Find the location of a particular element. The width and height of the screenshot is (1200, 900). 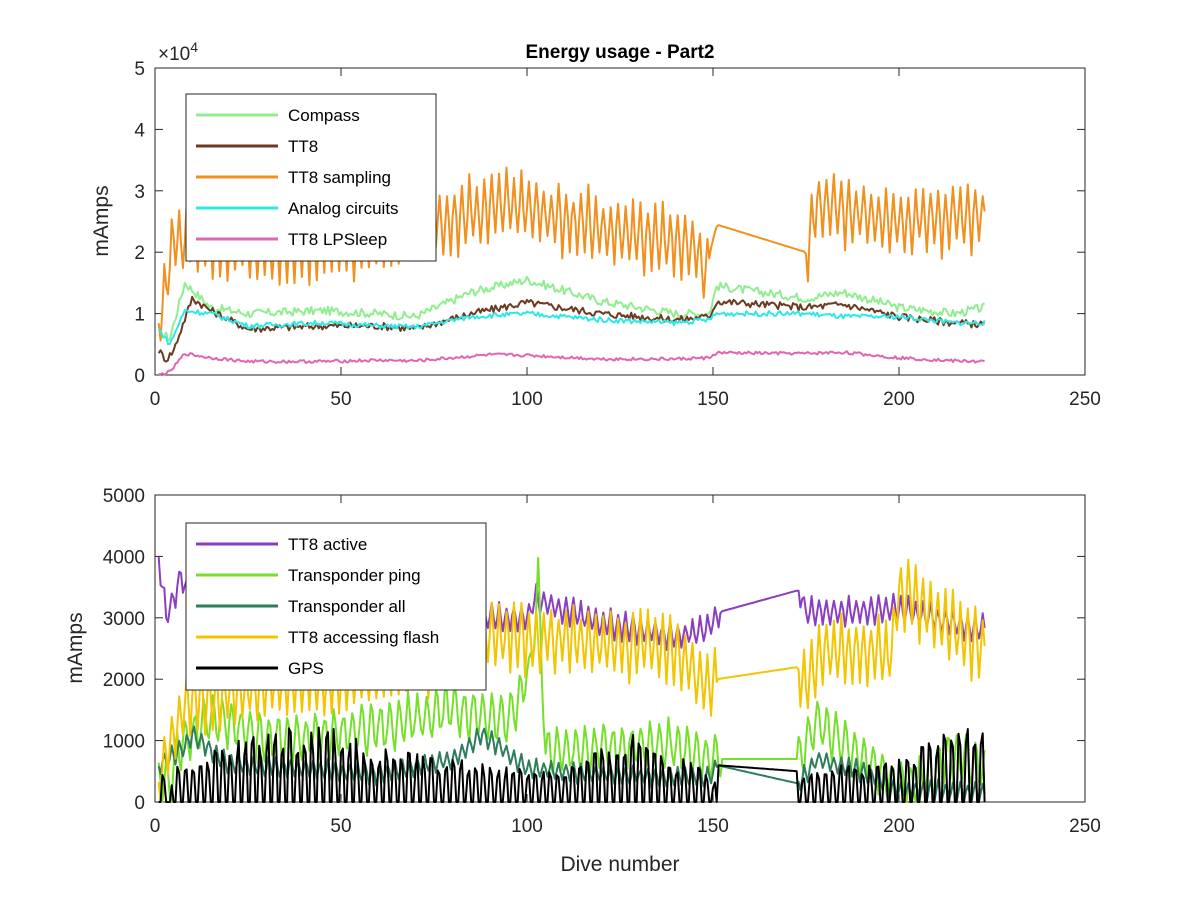

y-tick-label: 5 is located at coordinates (139, 69).